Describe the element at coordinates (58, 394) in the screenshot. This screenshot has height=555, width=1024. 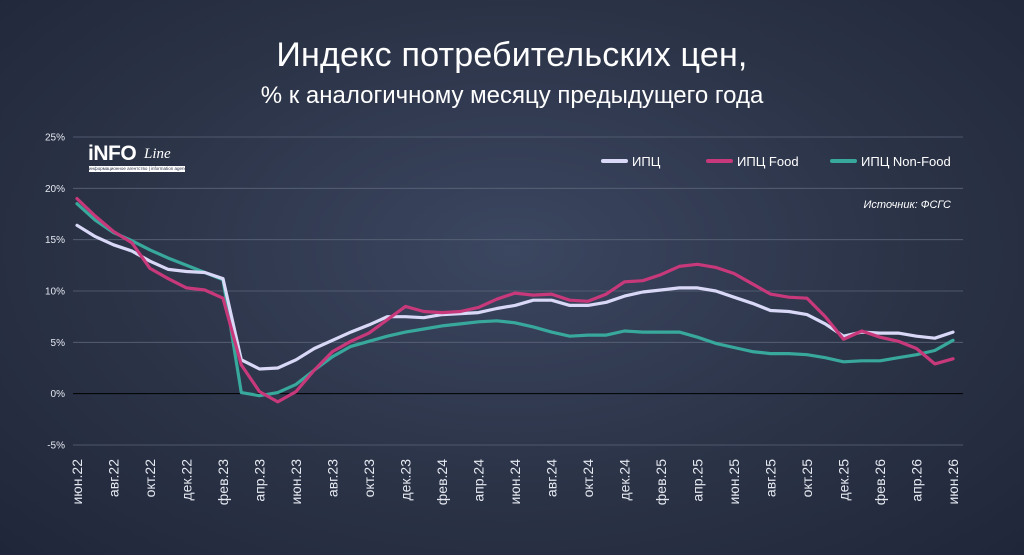
I see `y-tick-label: 0%` at that location.